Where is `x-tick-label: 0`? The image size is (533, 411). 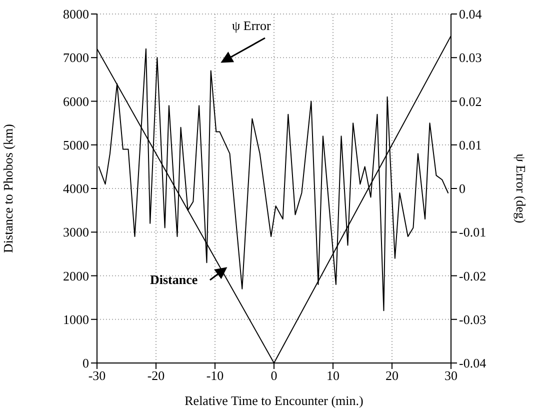
x-tick-label: 0 is located at coordinates (274, 376).